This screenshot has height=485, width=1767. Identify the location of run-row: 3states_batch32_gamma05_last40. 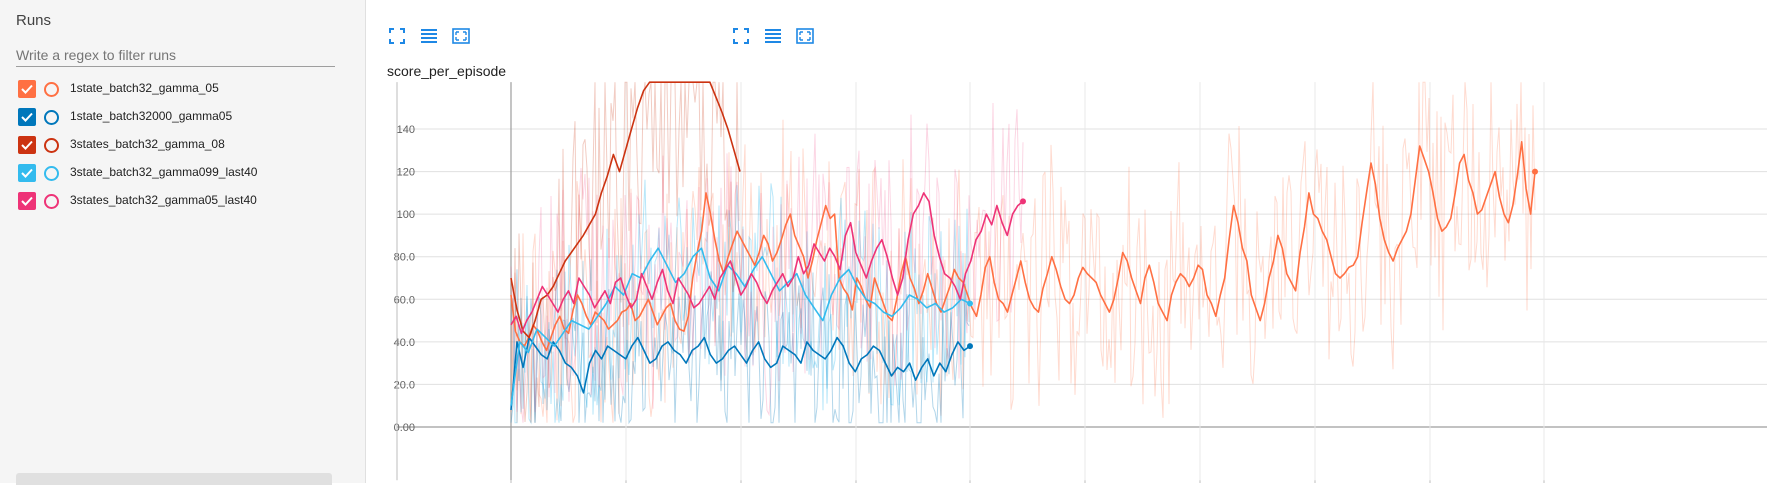
(183, 201).